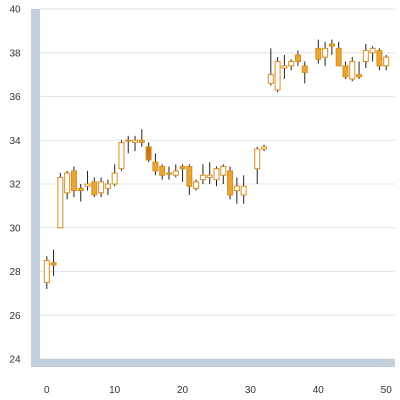 This screenshot has width=400, height=400. I want to click on y-tick-label: 32, so click(15, 185).